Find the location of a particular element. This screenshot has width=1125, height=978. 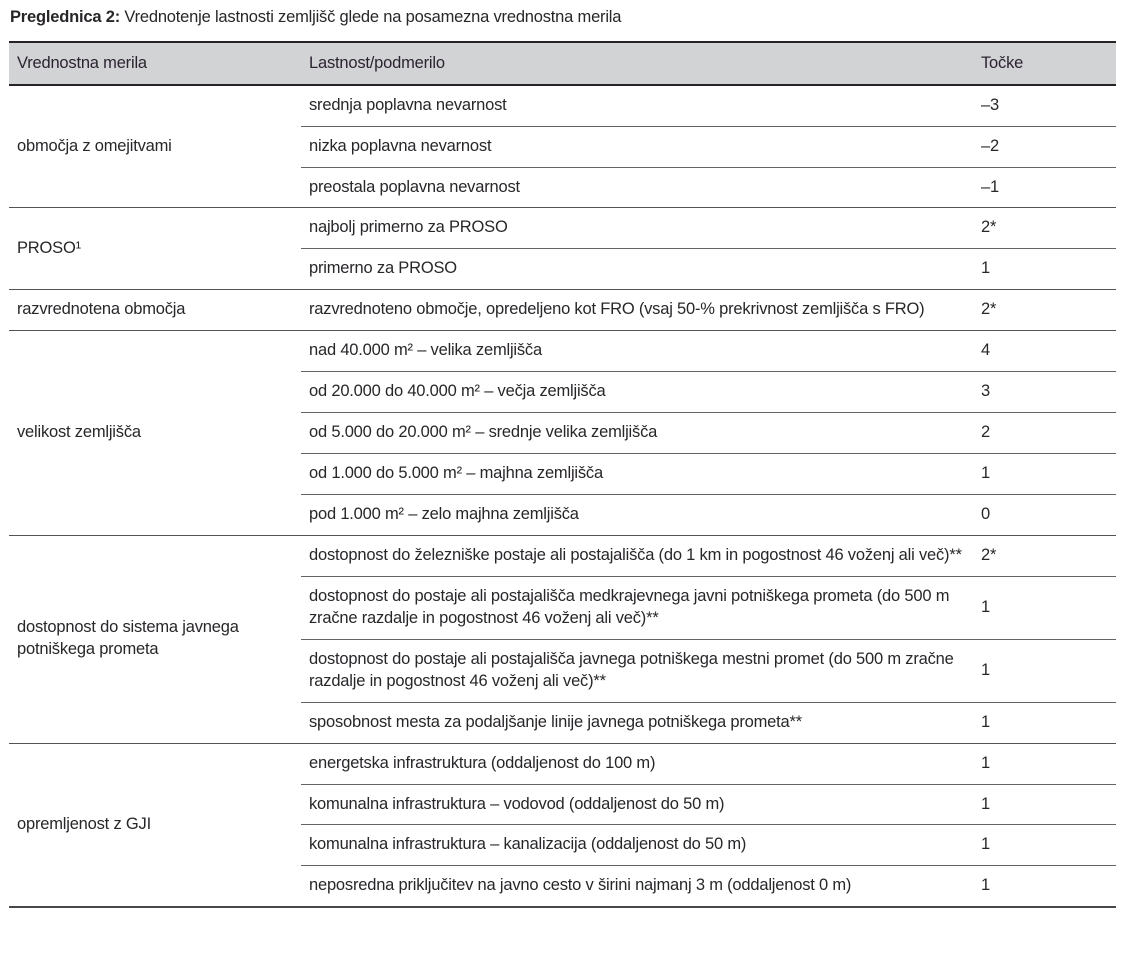

table-row: pod 1.000 m² – zelo majhna zemljišča 0 is located at coordinates (562, 515).